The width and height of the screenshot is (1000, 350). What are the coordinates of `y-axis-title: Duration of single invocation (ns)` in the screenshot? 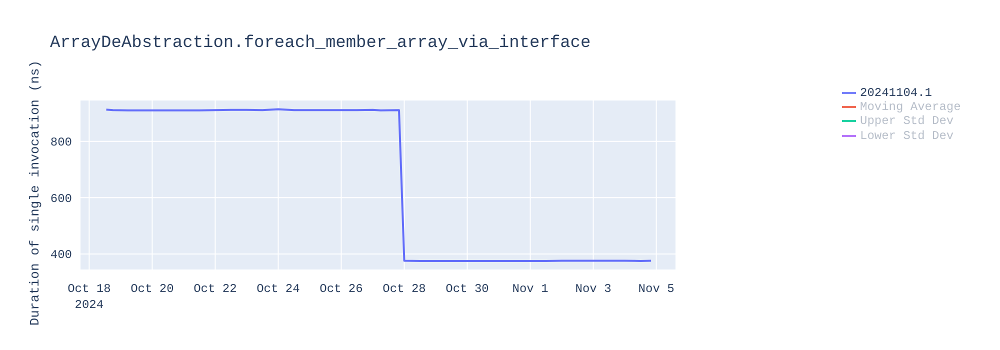 It's located at (35, 193).